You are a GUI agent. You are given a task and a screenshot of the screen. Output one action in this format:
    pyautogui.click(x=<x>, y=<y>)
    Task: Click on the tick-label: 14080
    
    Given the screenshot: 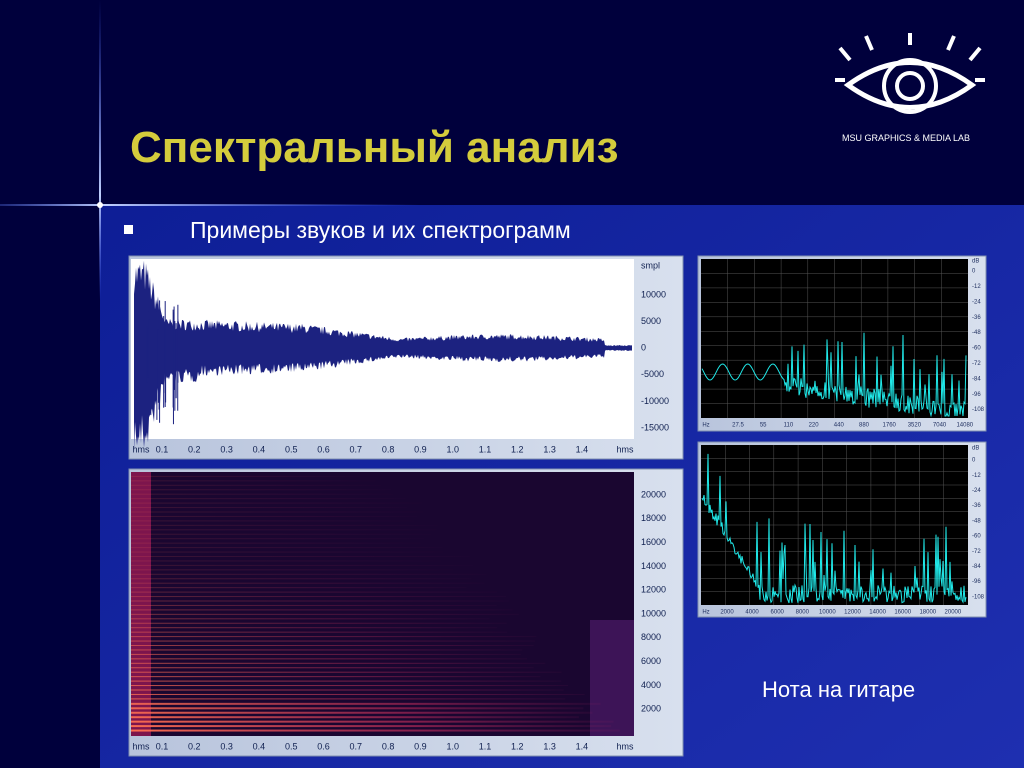 What is the action you would take?
    pyautogui.click(x=964, y=426)
    